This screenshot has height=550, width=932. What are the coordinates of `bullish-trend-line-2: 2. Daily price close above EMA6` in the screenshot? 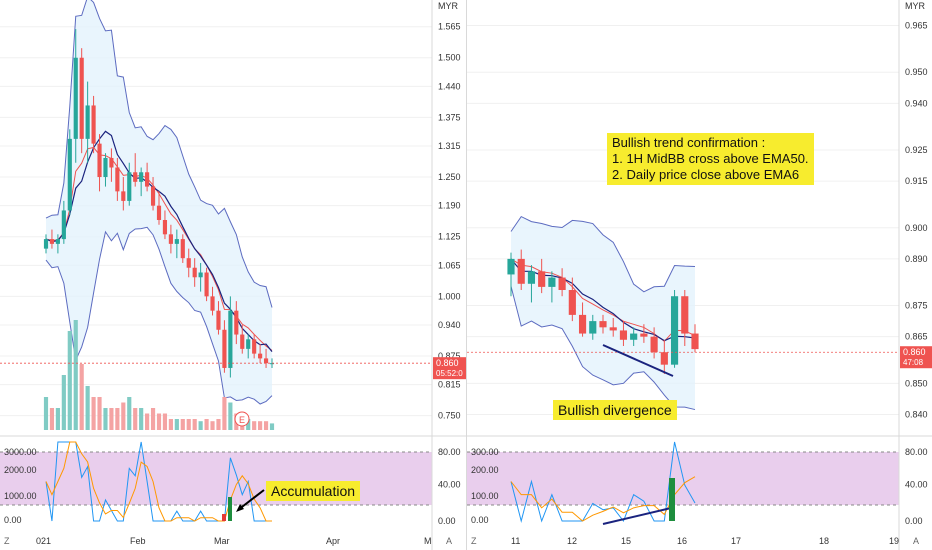 It's located at (706, 174).